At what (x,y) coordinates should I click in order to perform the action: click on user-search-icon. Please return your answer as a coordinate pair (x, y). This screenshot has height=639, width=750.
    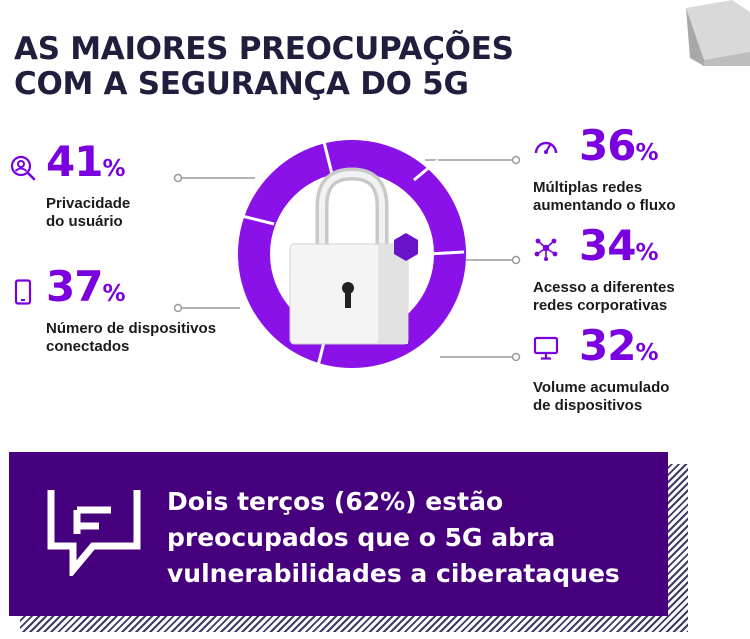
    Looking at the image, I should click on (23, 167).